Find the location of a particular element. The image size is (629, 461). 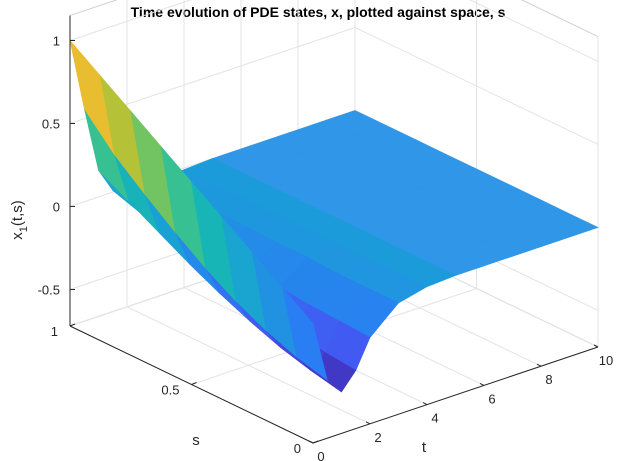

z-axis-label: x1(t,s) is located at coordinates (19, 219).